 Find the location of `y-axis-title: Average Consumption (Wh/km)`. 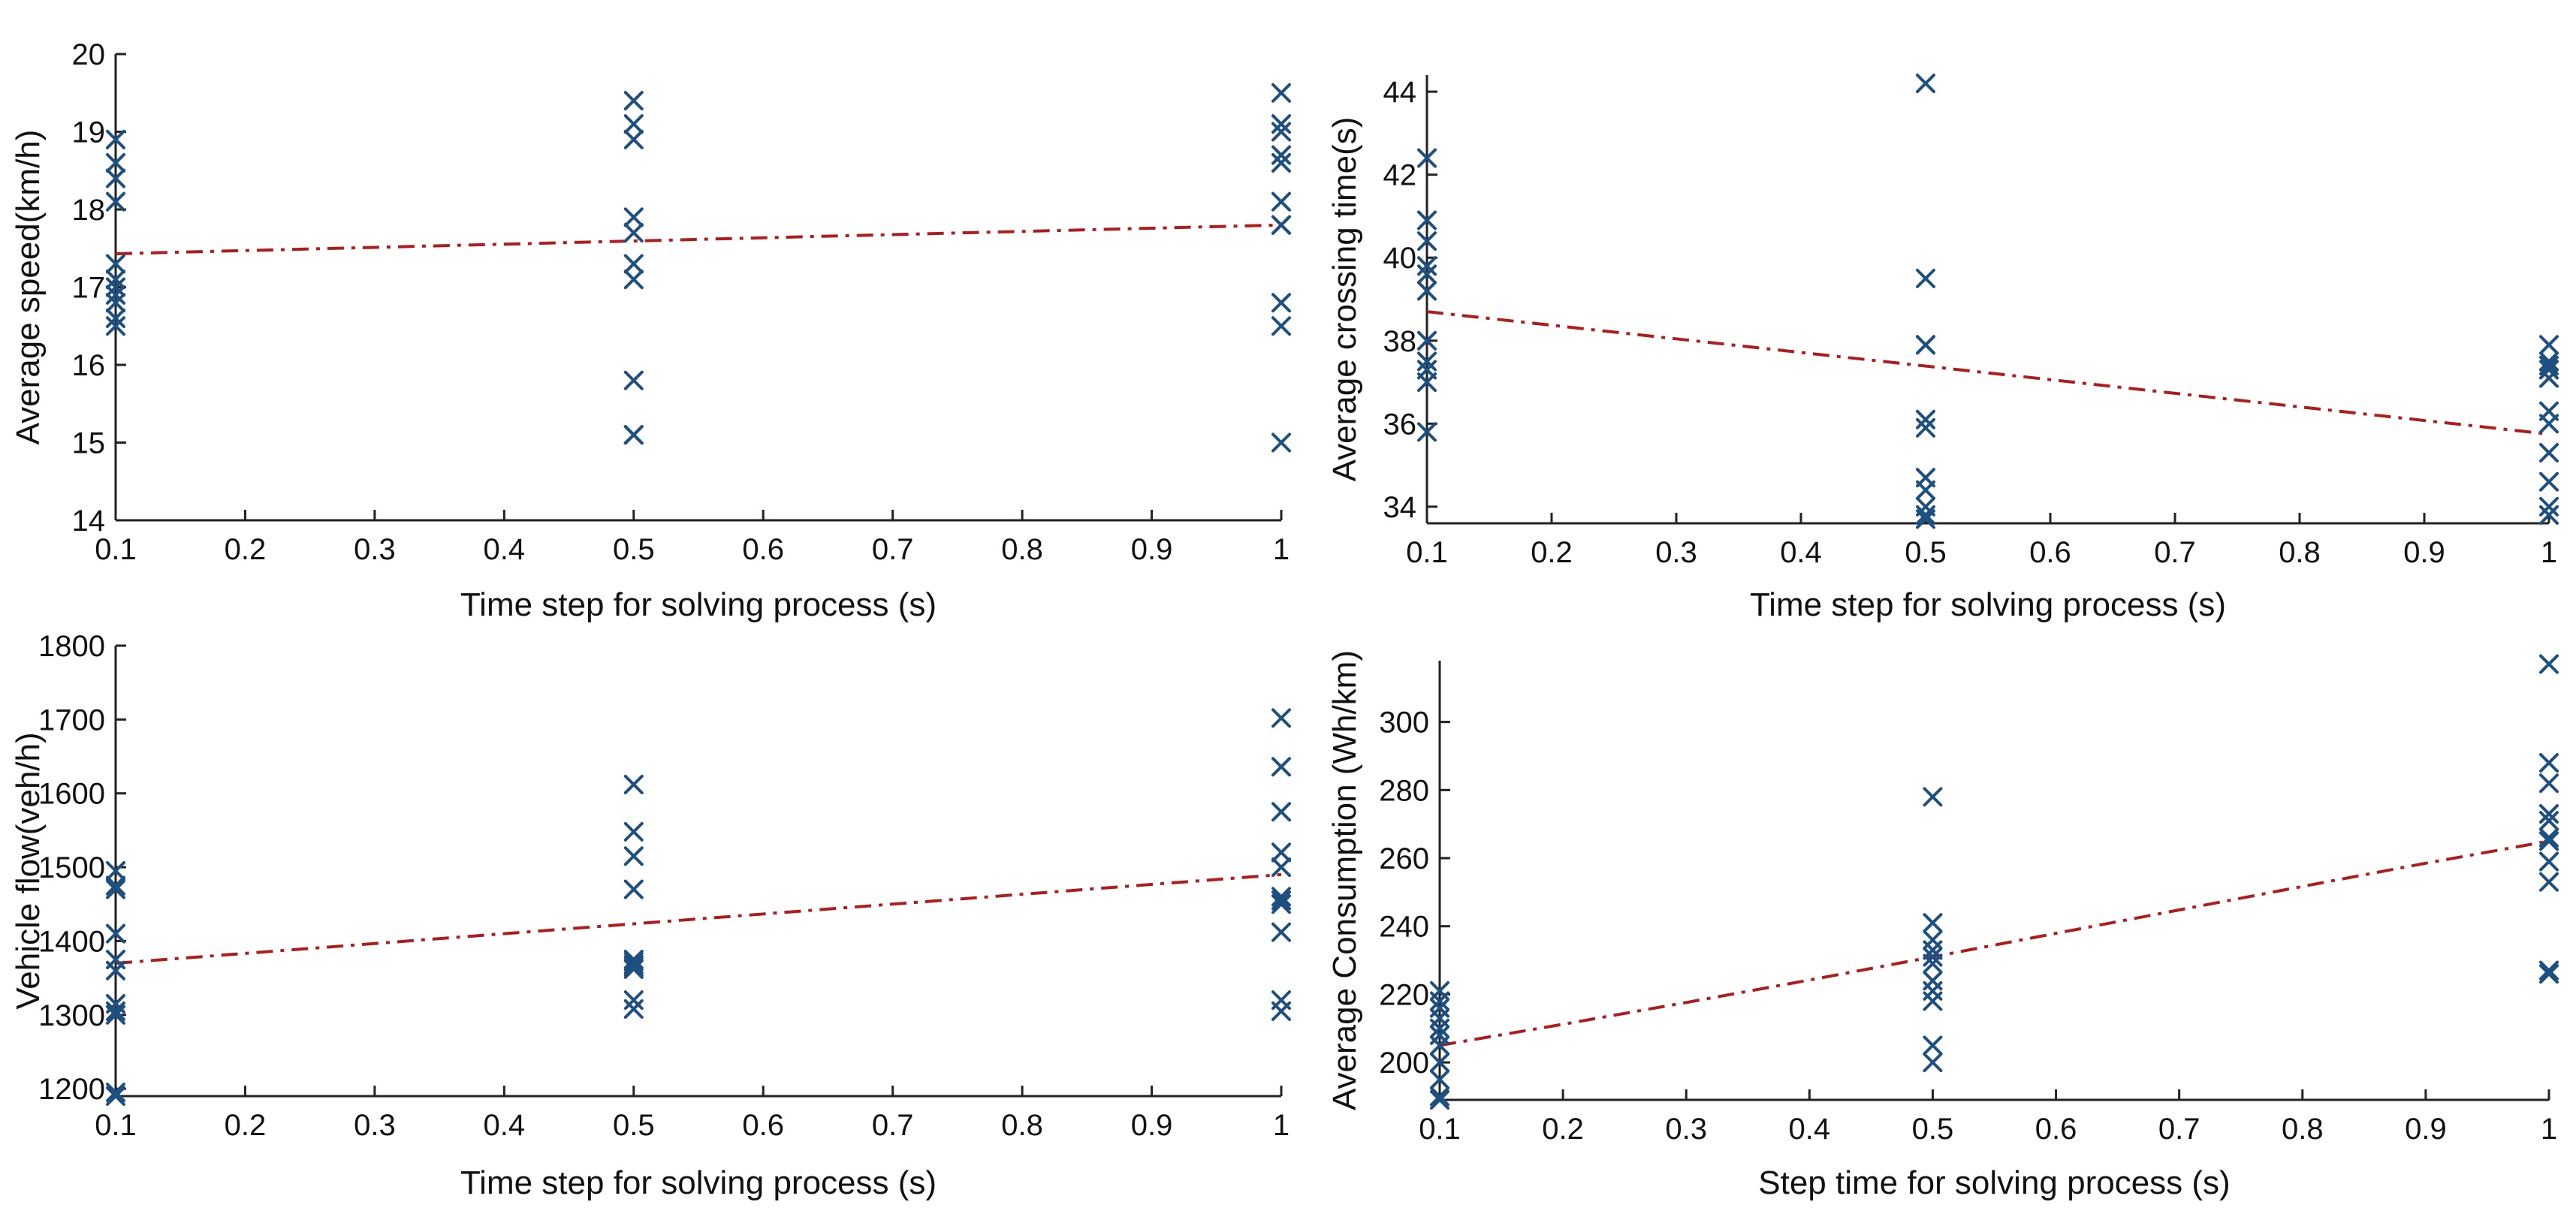

y-axis-title: Average Consumption (Wh/km) is located at coordinates (1344, 880).